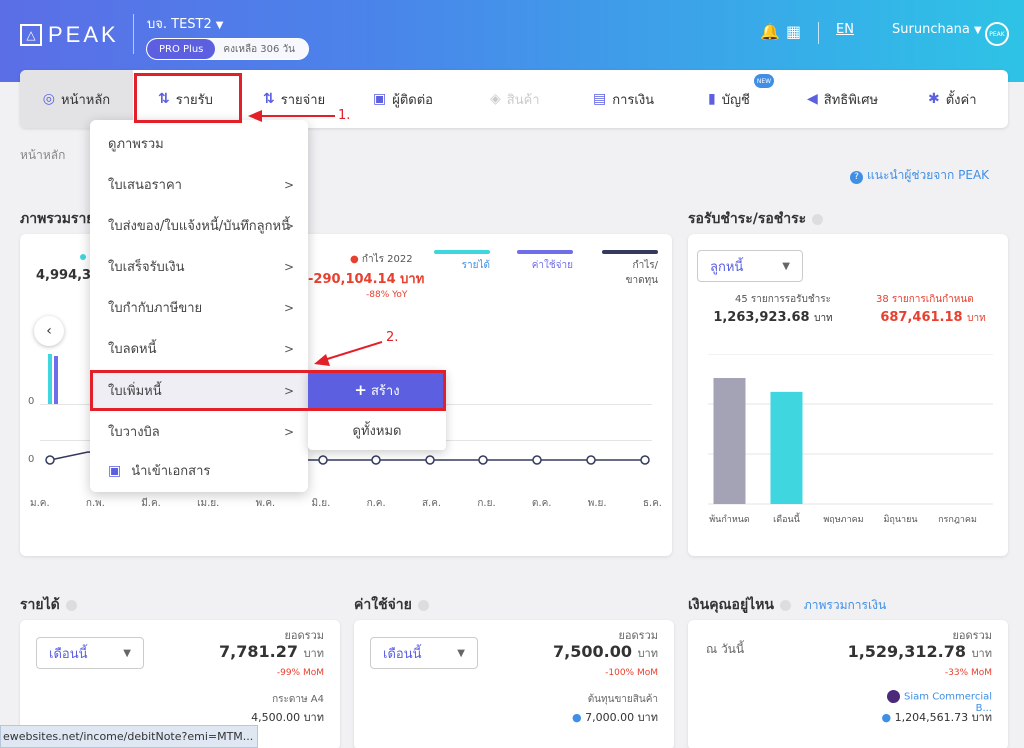 The height and width of the screenshot is (748, 1024). Describe the element at coordinates (641, 273) in the screenshot. I see `legend-profit: กำไร/ขาดทุน` at that location.